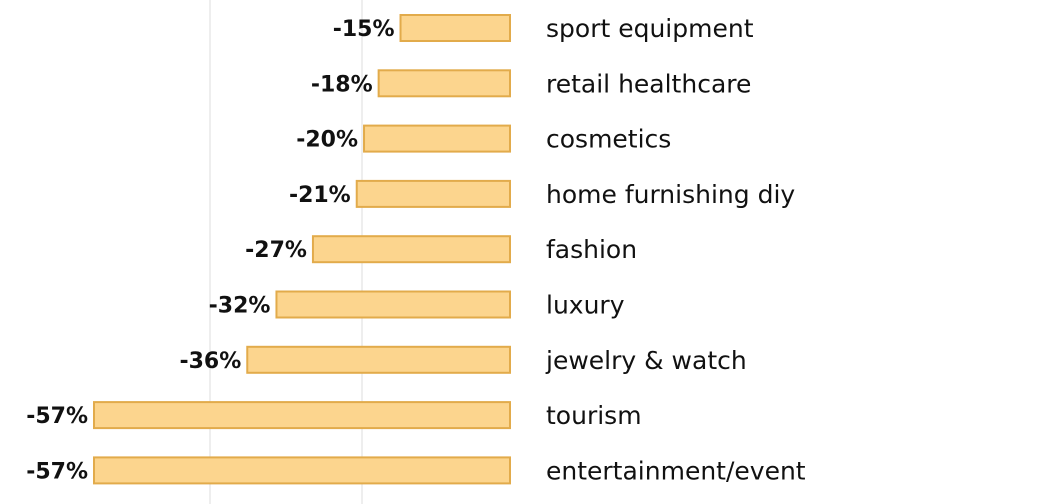 This screenshot has width=1053, height=504. I want to click on value-label-4: -27%, so click(276, 250).